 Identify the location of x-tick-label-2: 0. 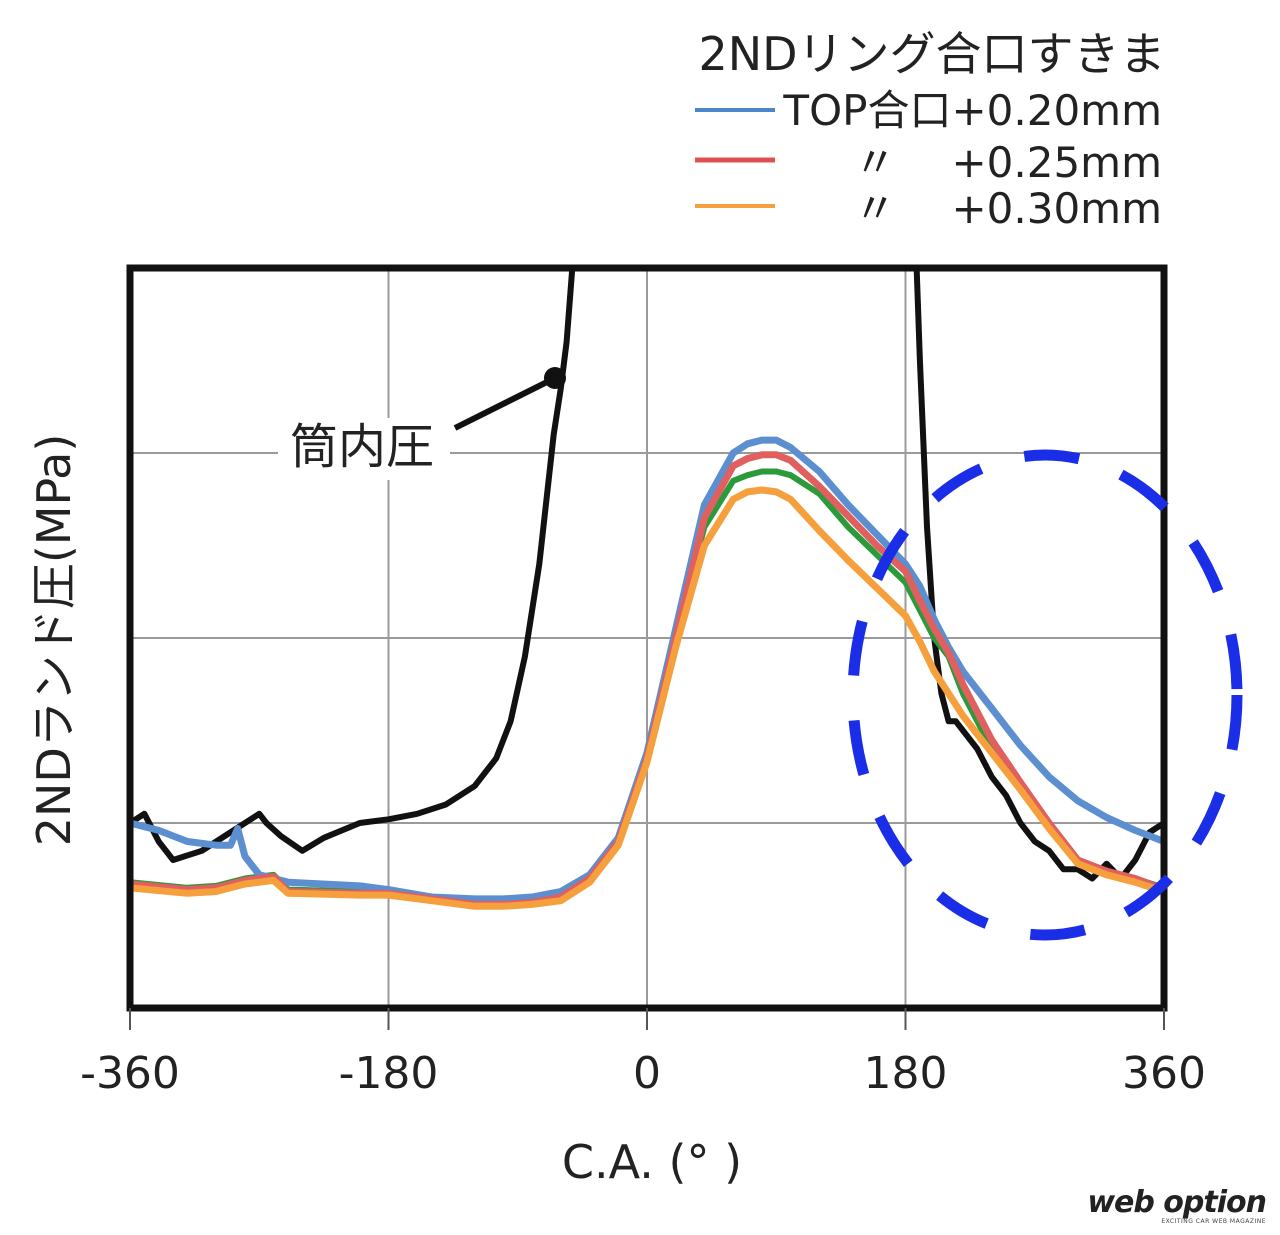
(647, 1073).